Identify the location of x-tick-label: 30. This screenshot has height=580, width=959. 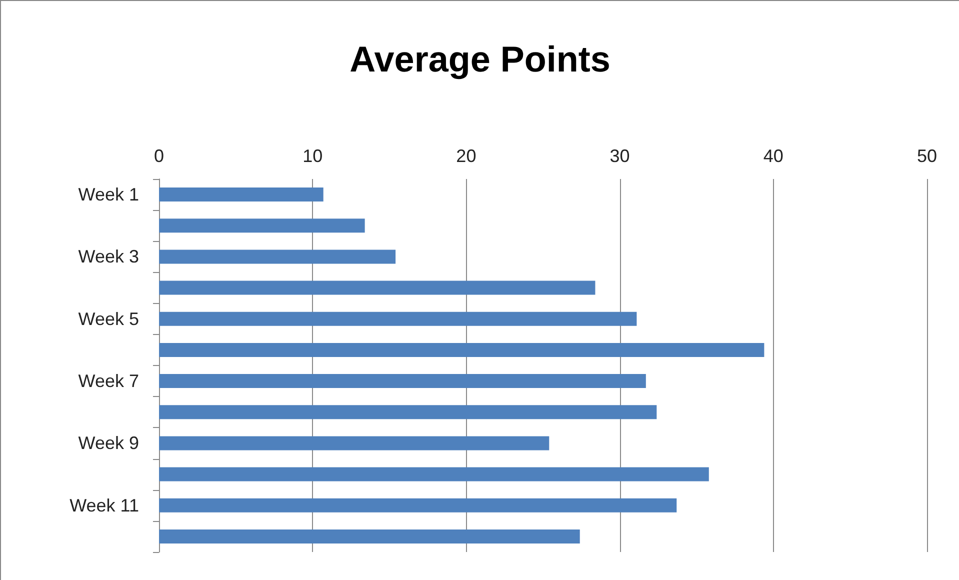
(620, 156).